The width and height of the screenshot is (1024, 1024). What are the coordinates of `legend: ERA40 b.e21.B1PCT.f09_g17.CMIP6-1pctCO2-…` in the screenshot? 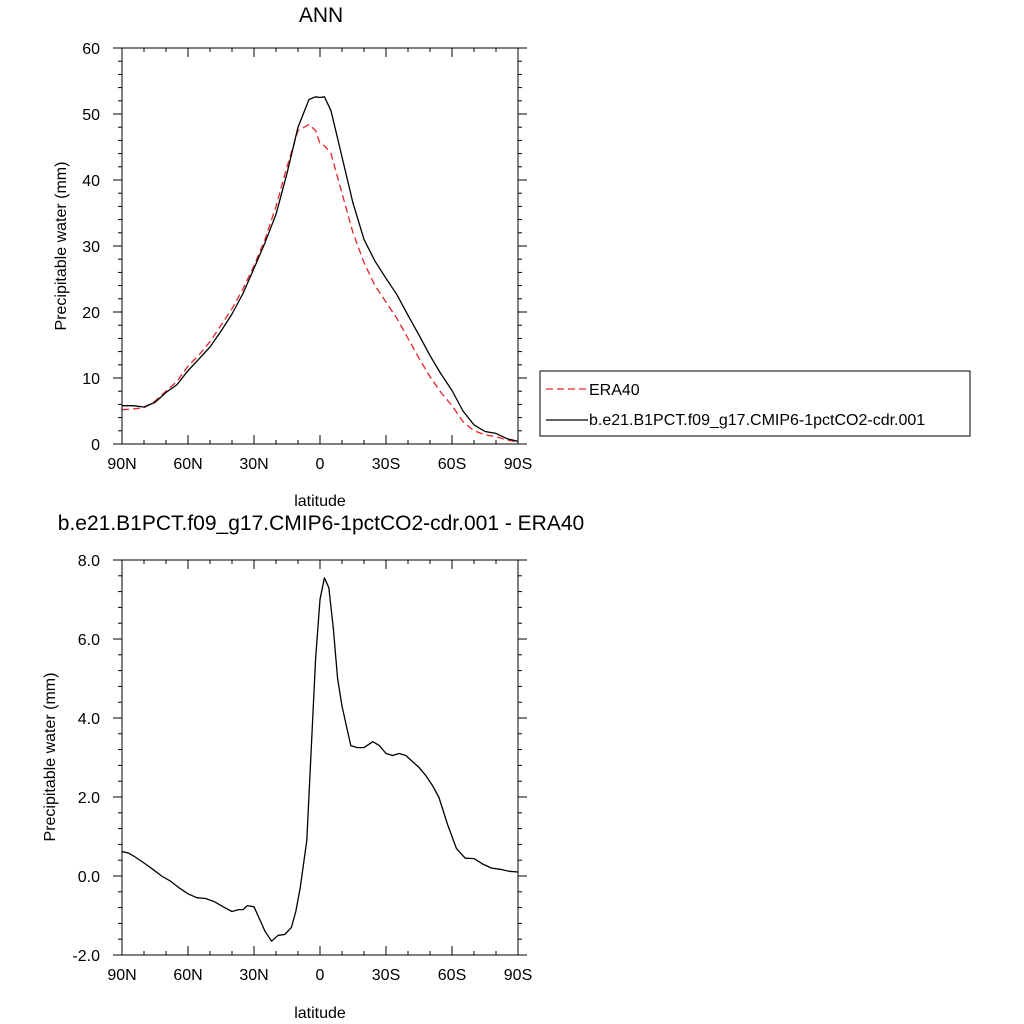 It's located at (755, 403).